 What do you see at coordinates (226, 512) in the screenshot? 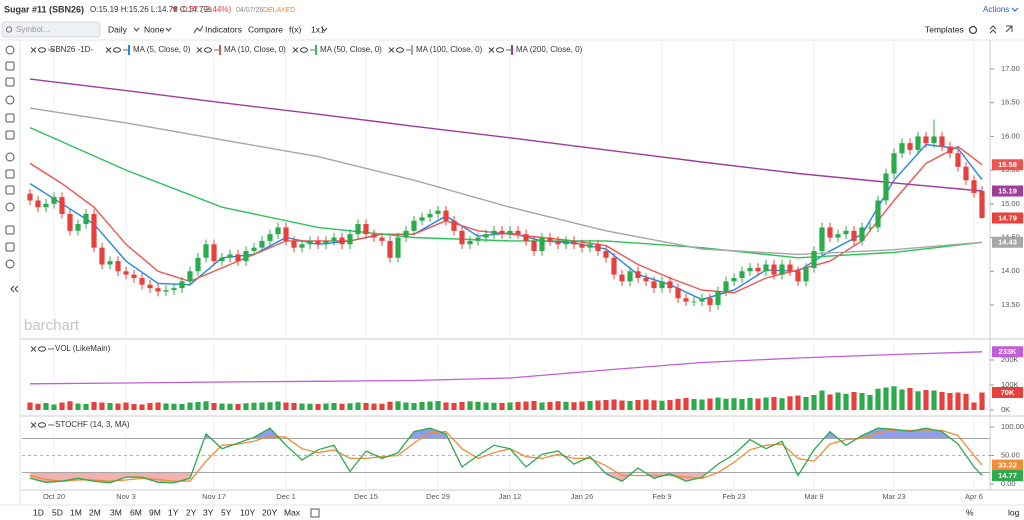
I see `range-button: 5Y` at bounding box center [226, 512].